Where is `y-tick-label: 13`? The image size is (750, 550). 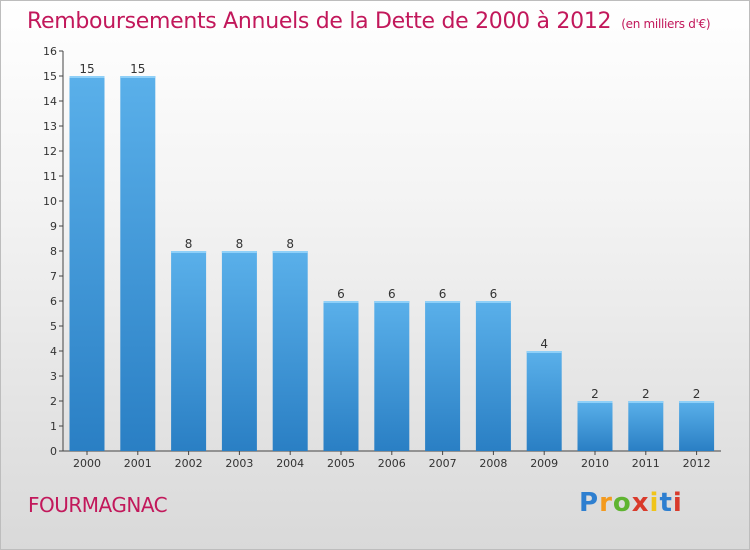
y-tick-label: 13 is located at coordinates (50, 126).